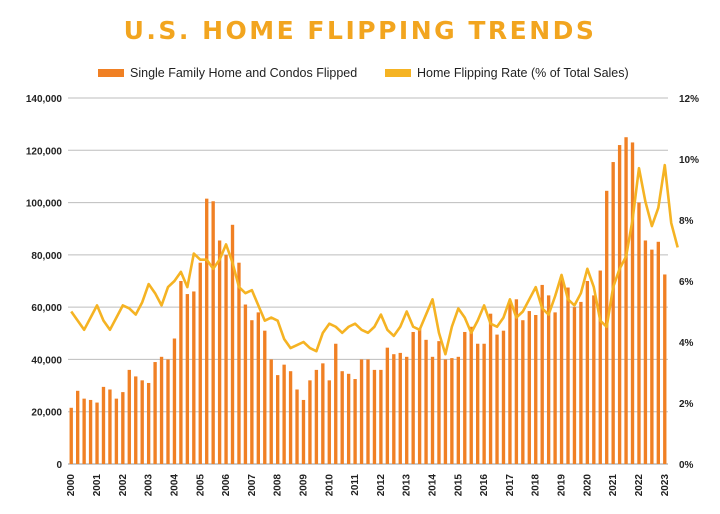 This screenshot has height=514, width=720. What do you see at coordinates (613, 485) in the screenshot?
I see `x-axis-tick-label: 2021` at bounding box center [613, 485].